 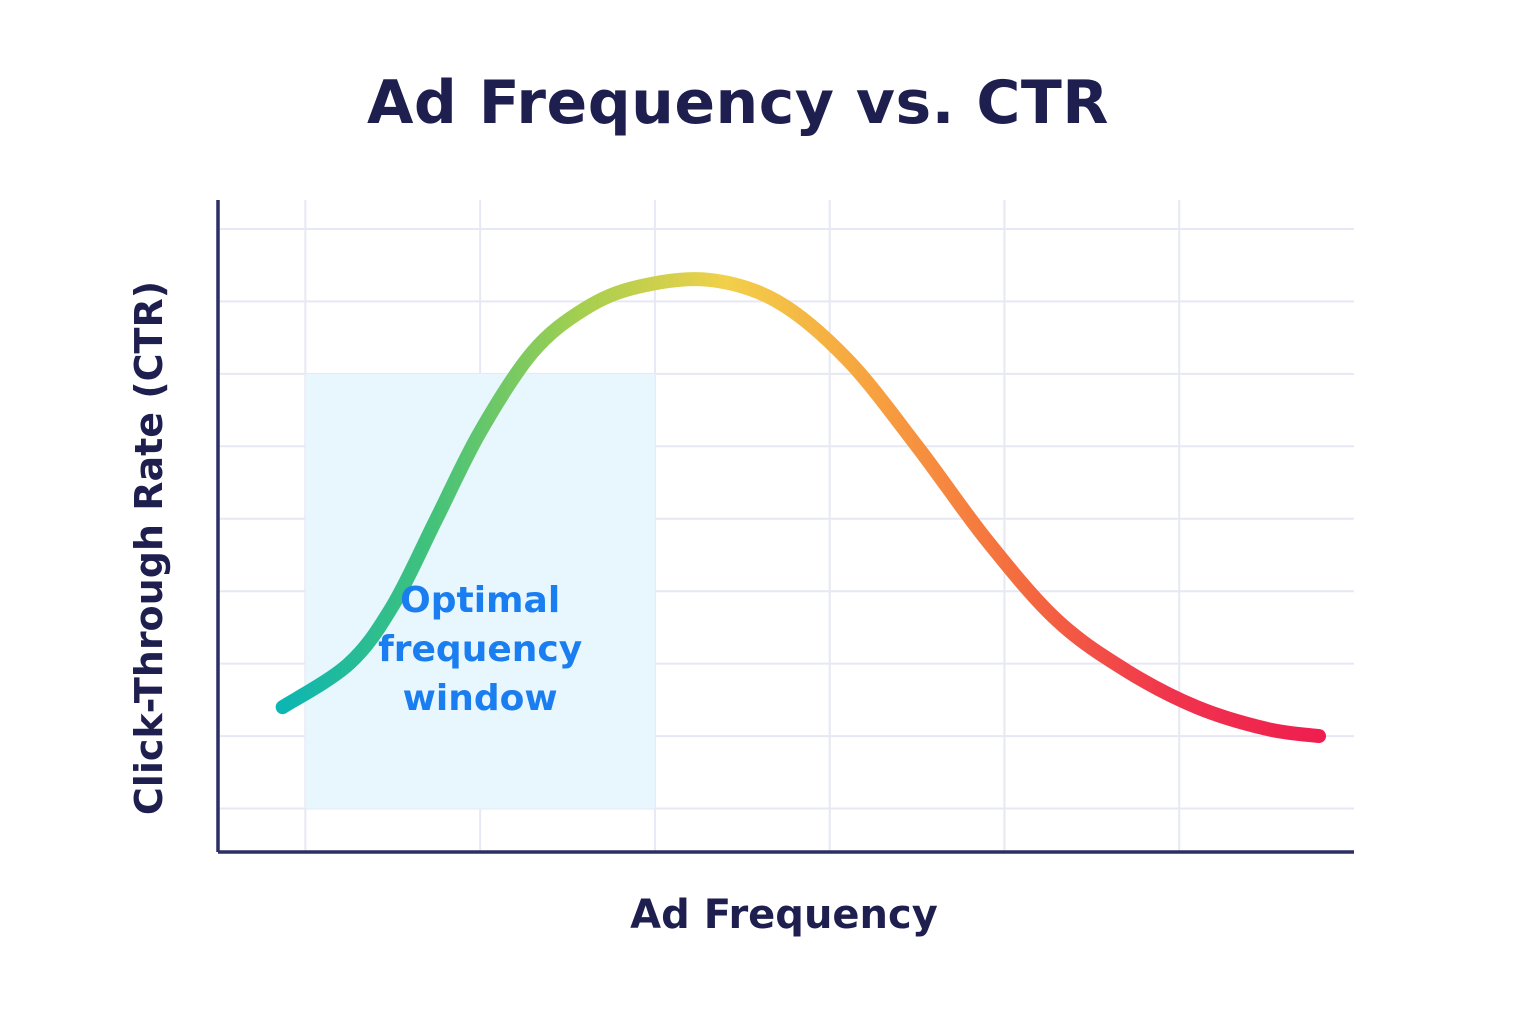 I want to click on annotation-label-line-1: frequency, so click(x=480, y=649).